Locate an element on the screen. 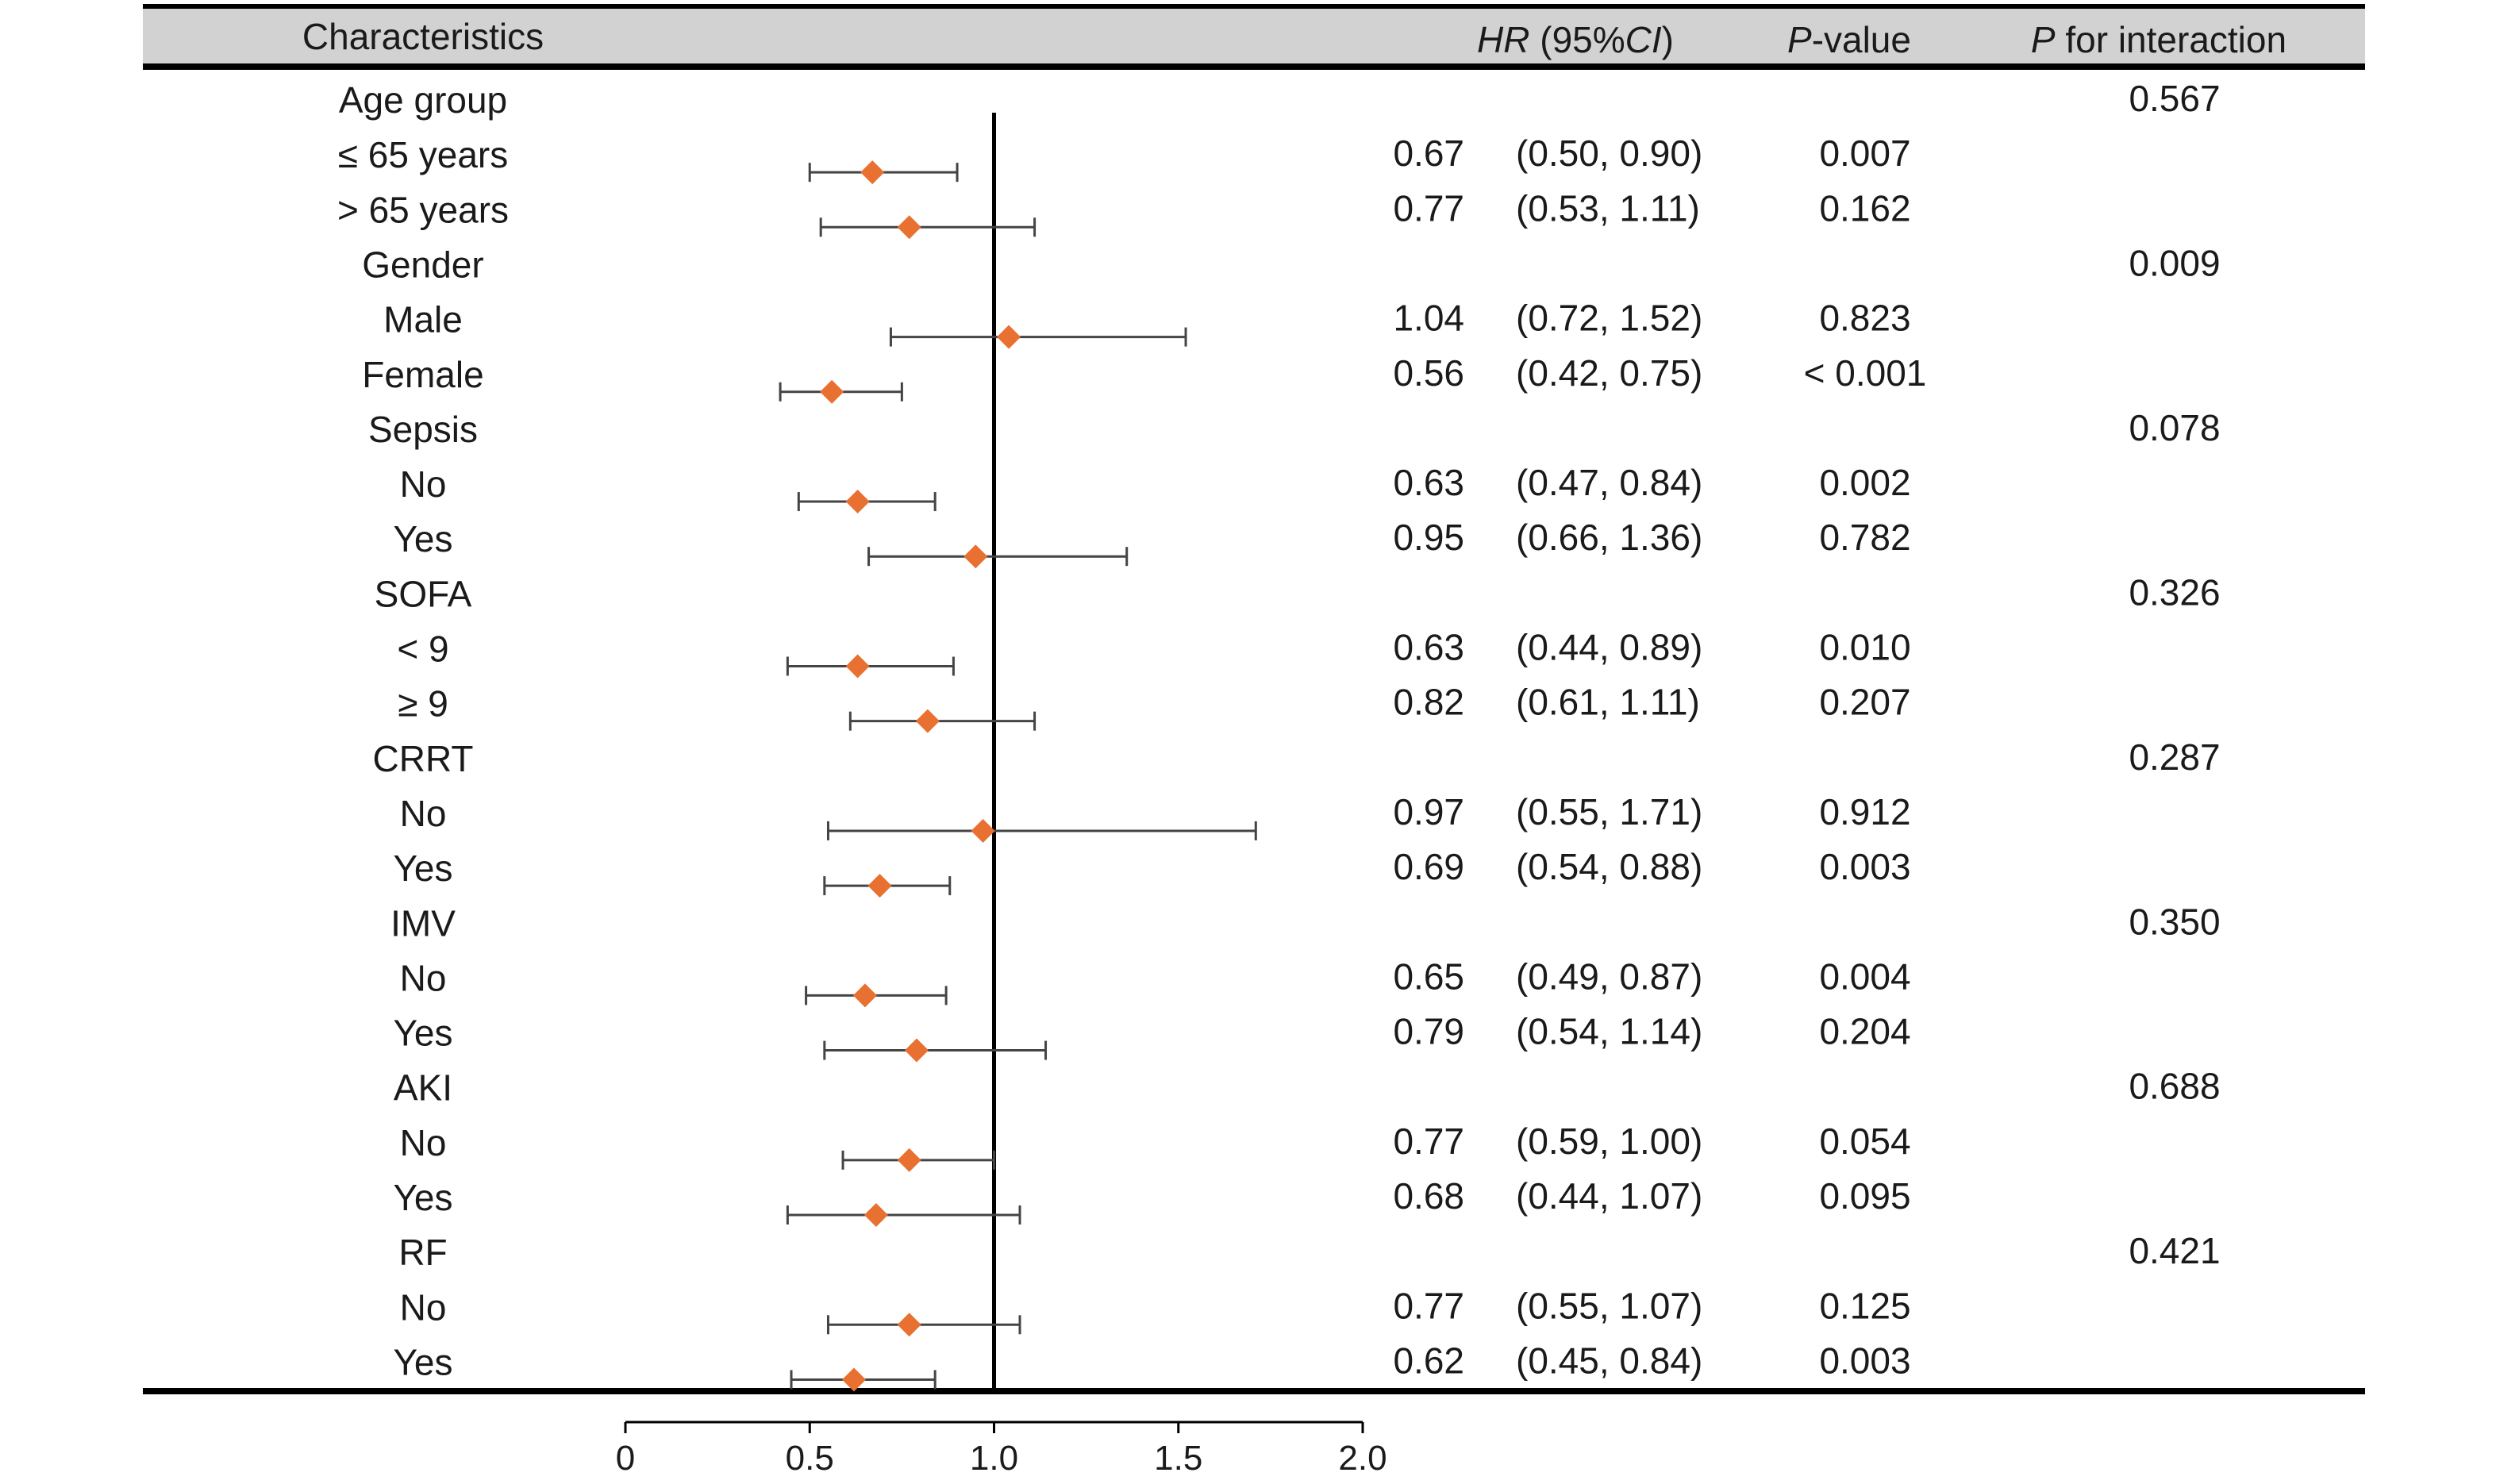 This screenshot has height=1484, width=2500. p-interaction-value: 0.350 is located at coordinates (2174, 921).